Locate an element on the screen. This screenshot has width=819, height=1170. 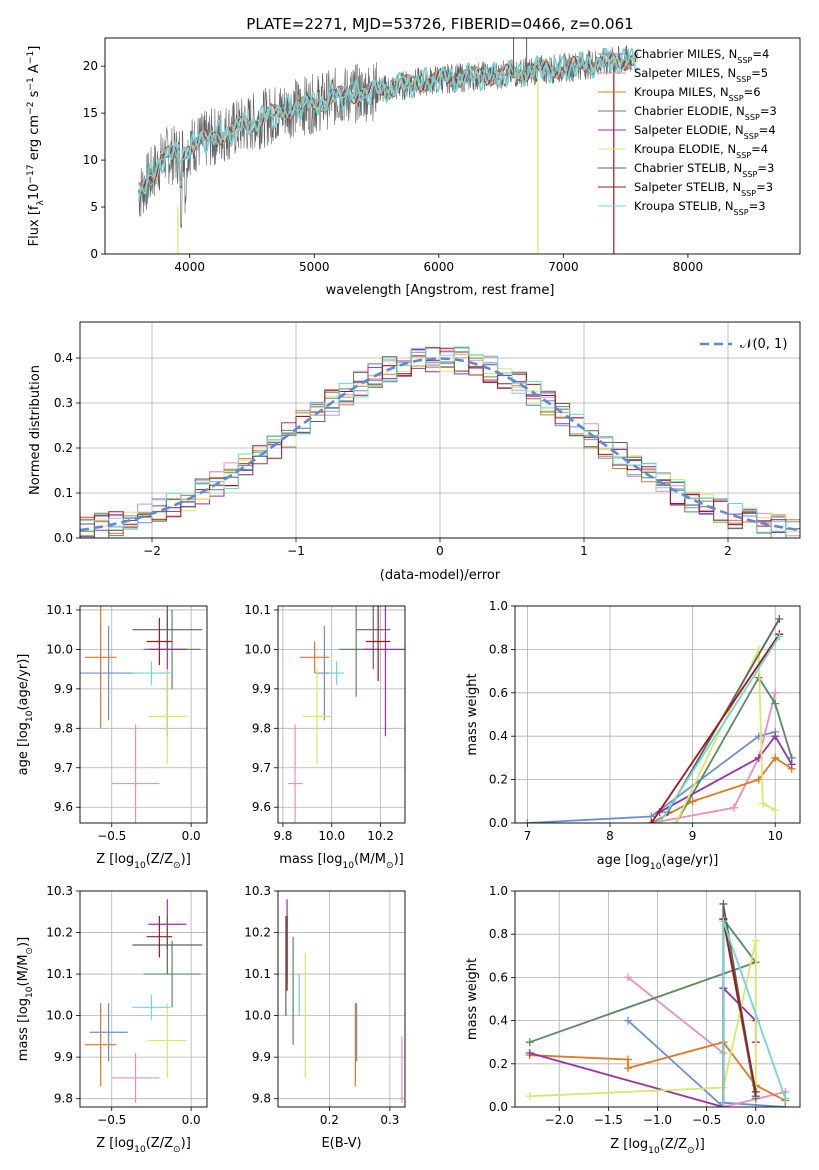
y-axis-label: mass weight is located at coordinates (472, 714).